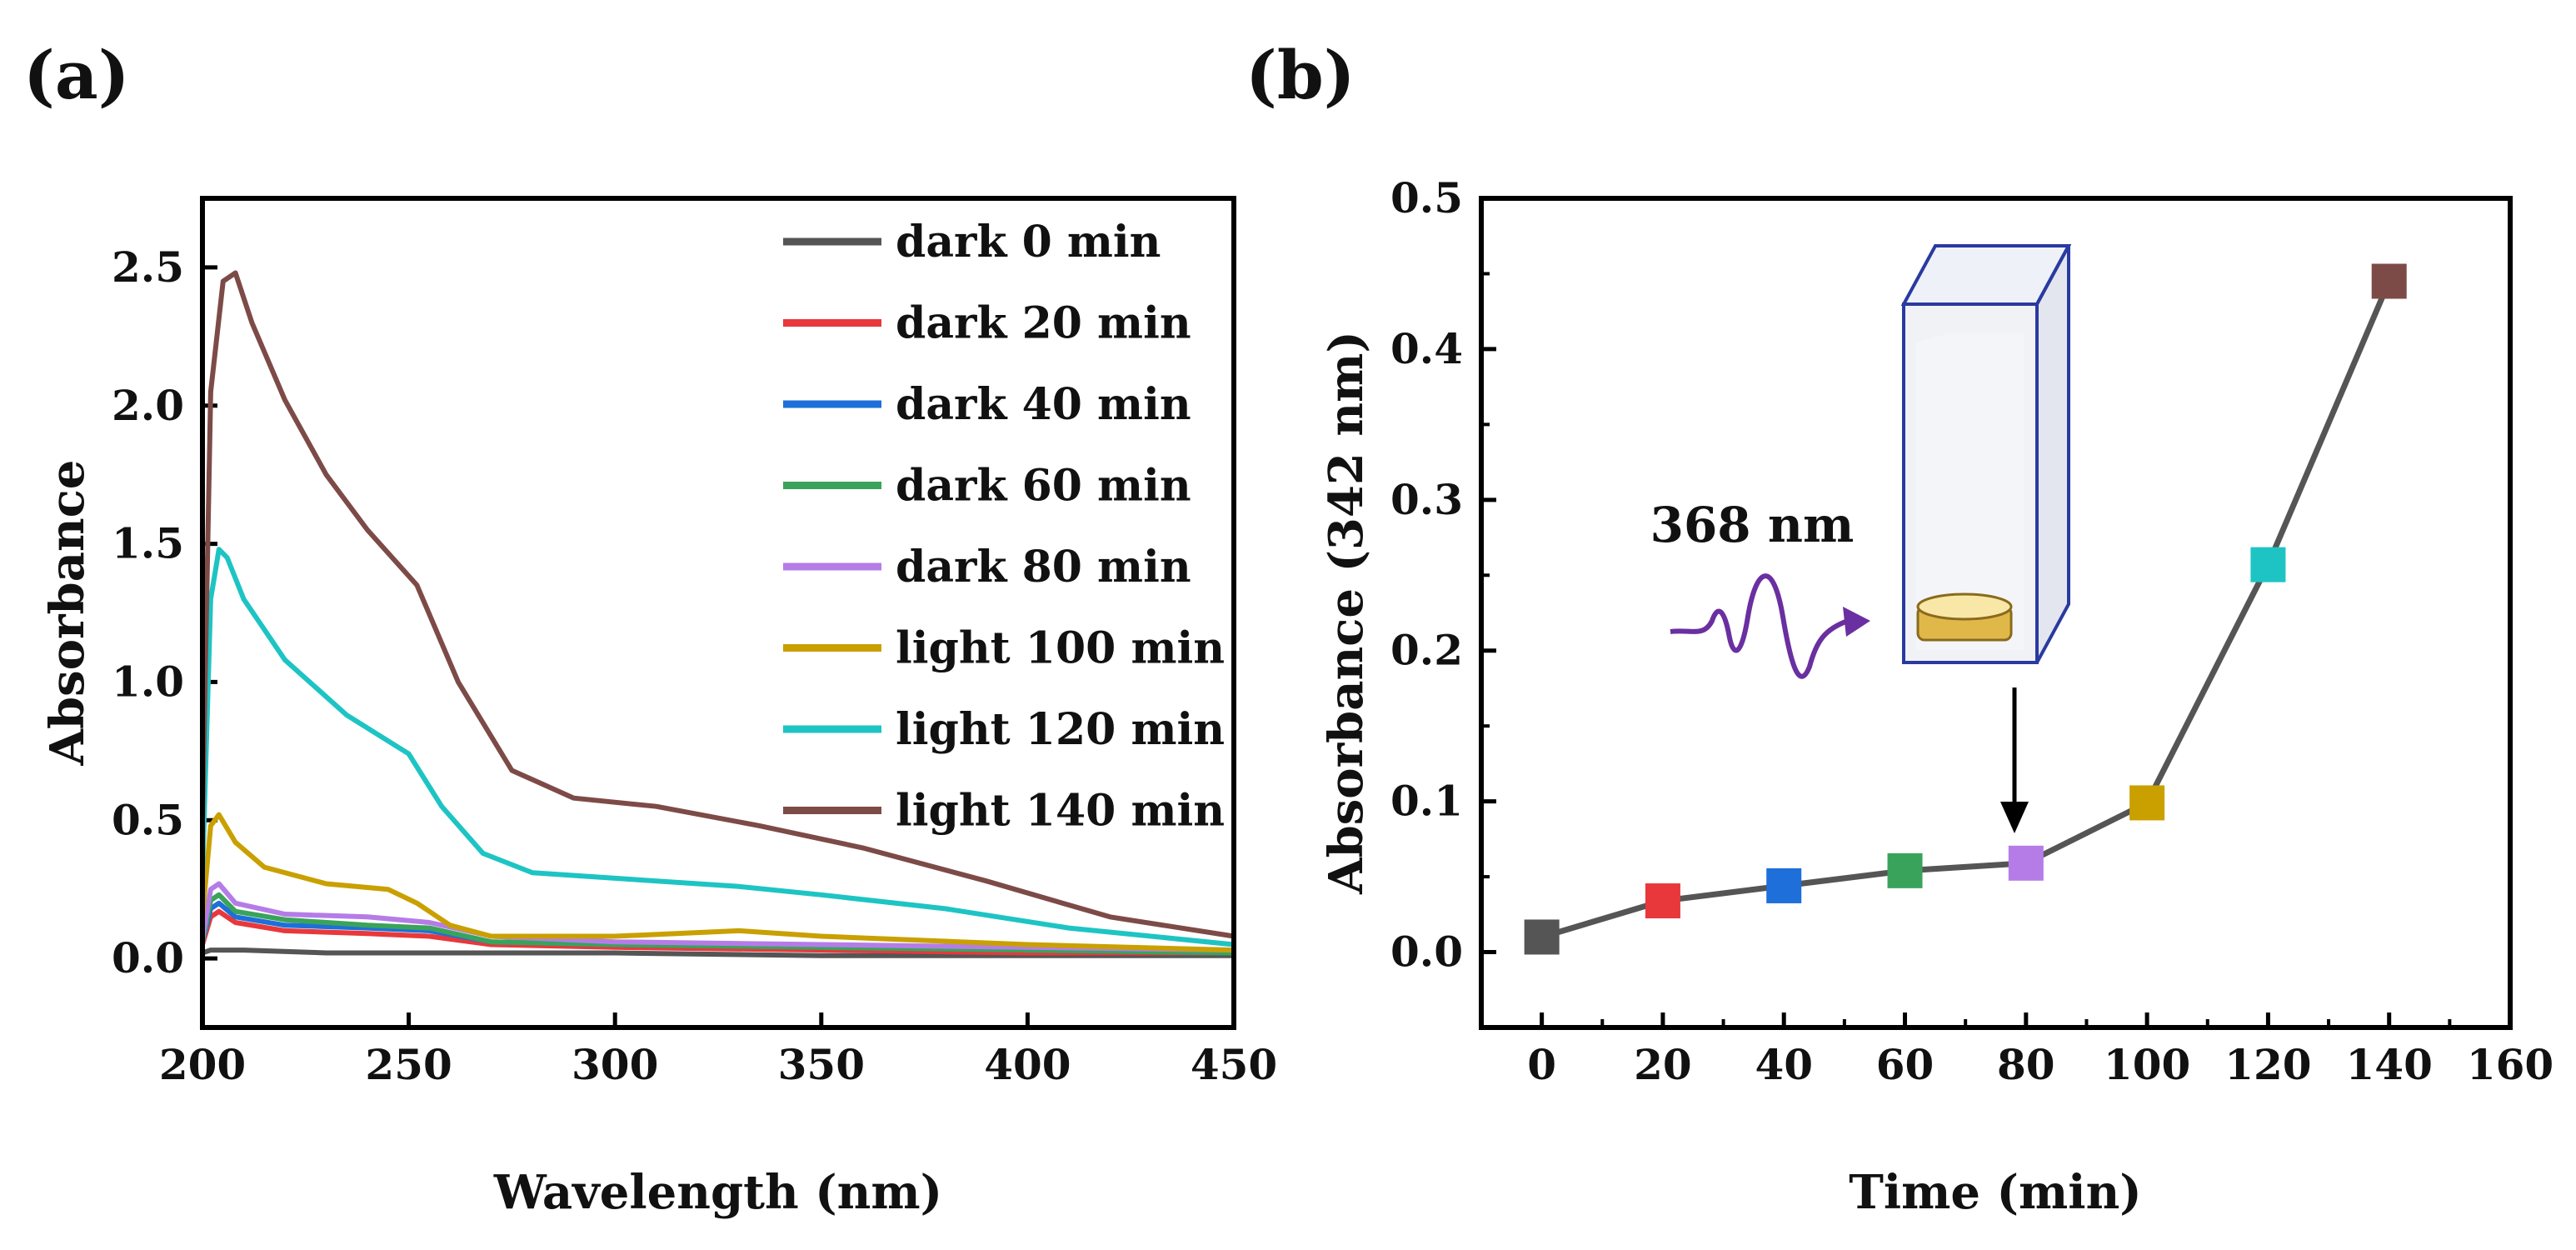 Image resolution: width=2576 pixels, height=1250 pixels. What do you see at coordinates (1905, 1064) in the screenshot?
I see `chart-b-x-tick-label: 60` at bounding box center [1905, 1064].